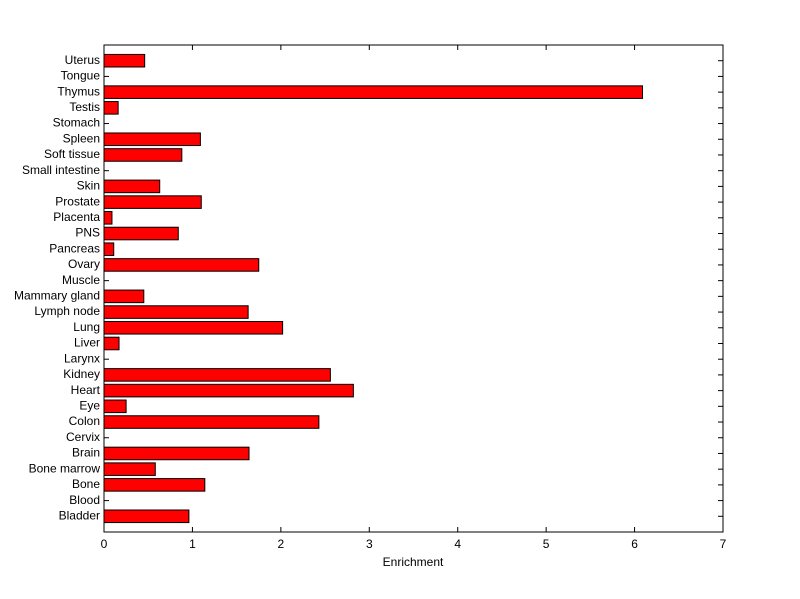 Image resolution: width=800 pixels, height=599 pixels. I want to click on y-tick-label: Lymph node, so click(67, 311).